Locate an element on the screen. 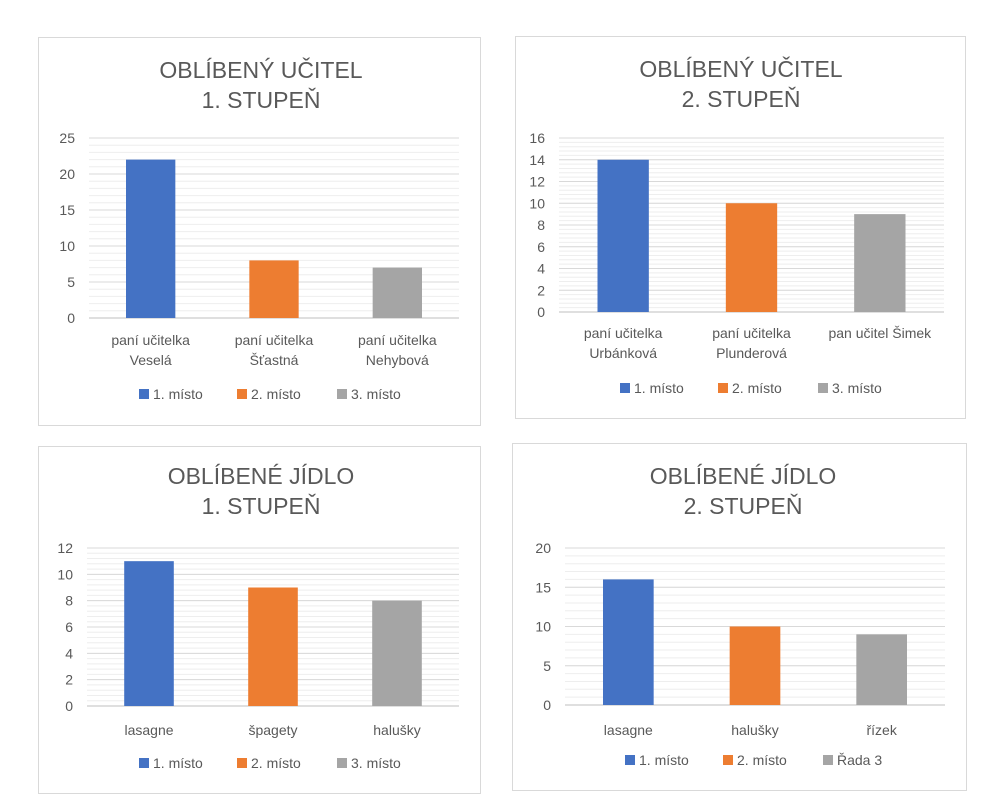 The height and width of the screenshot is (800, 1000). category-label: Plunderová is located at coordinates (751, 353).